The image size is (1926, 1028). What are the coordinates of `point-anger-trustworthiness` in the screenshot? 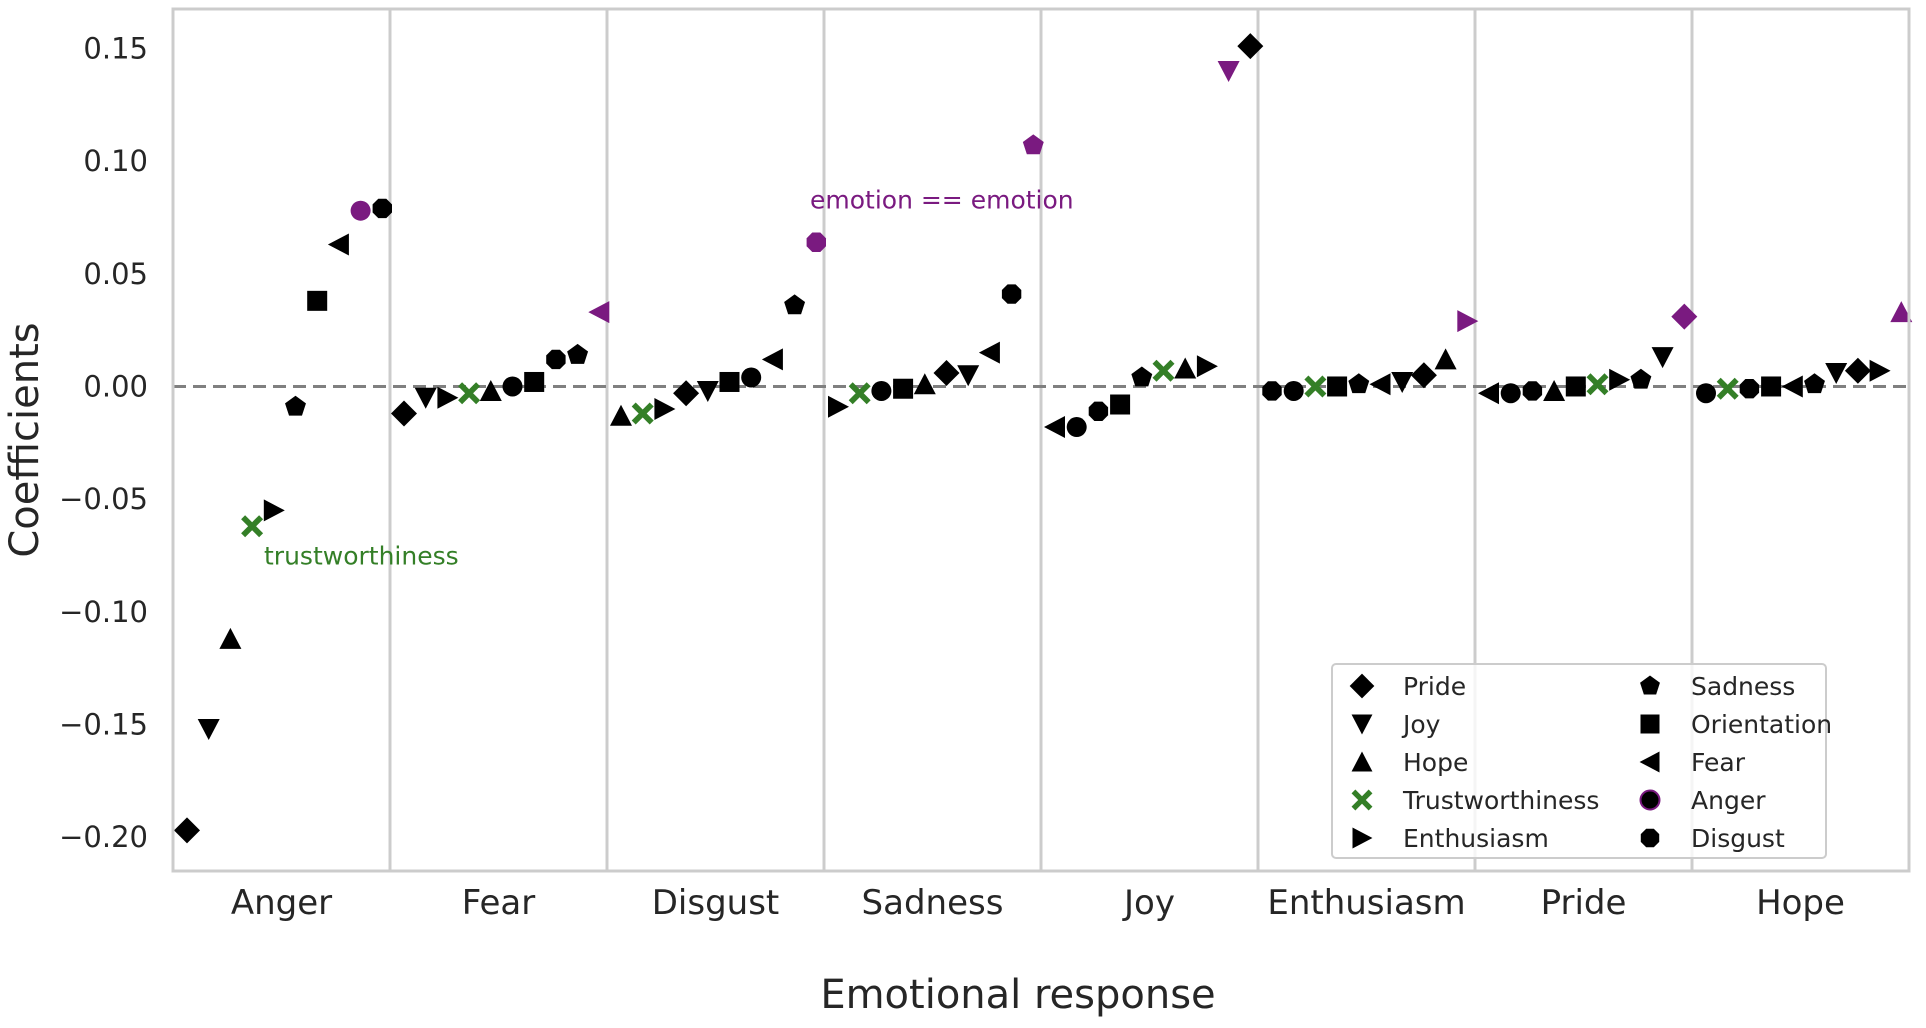 It's located at (252, 526).